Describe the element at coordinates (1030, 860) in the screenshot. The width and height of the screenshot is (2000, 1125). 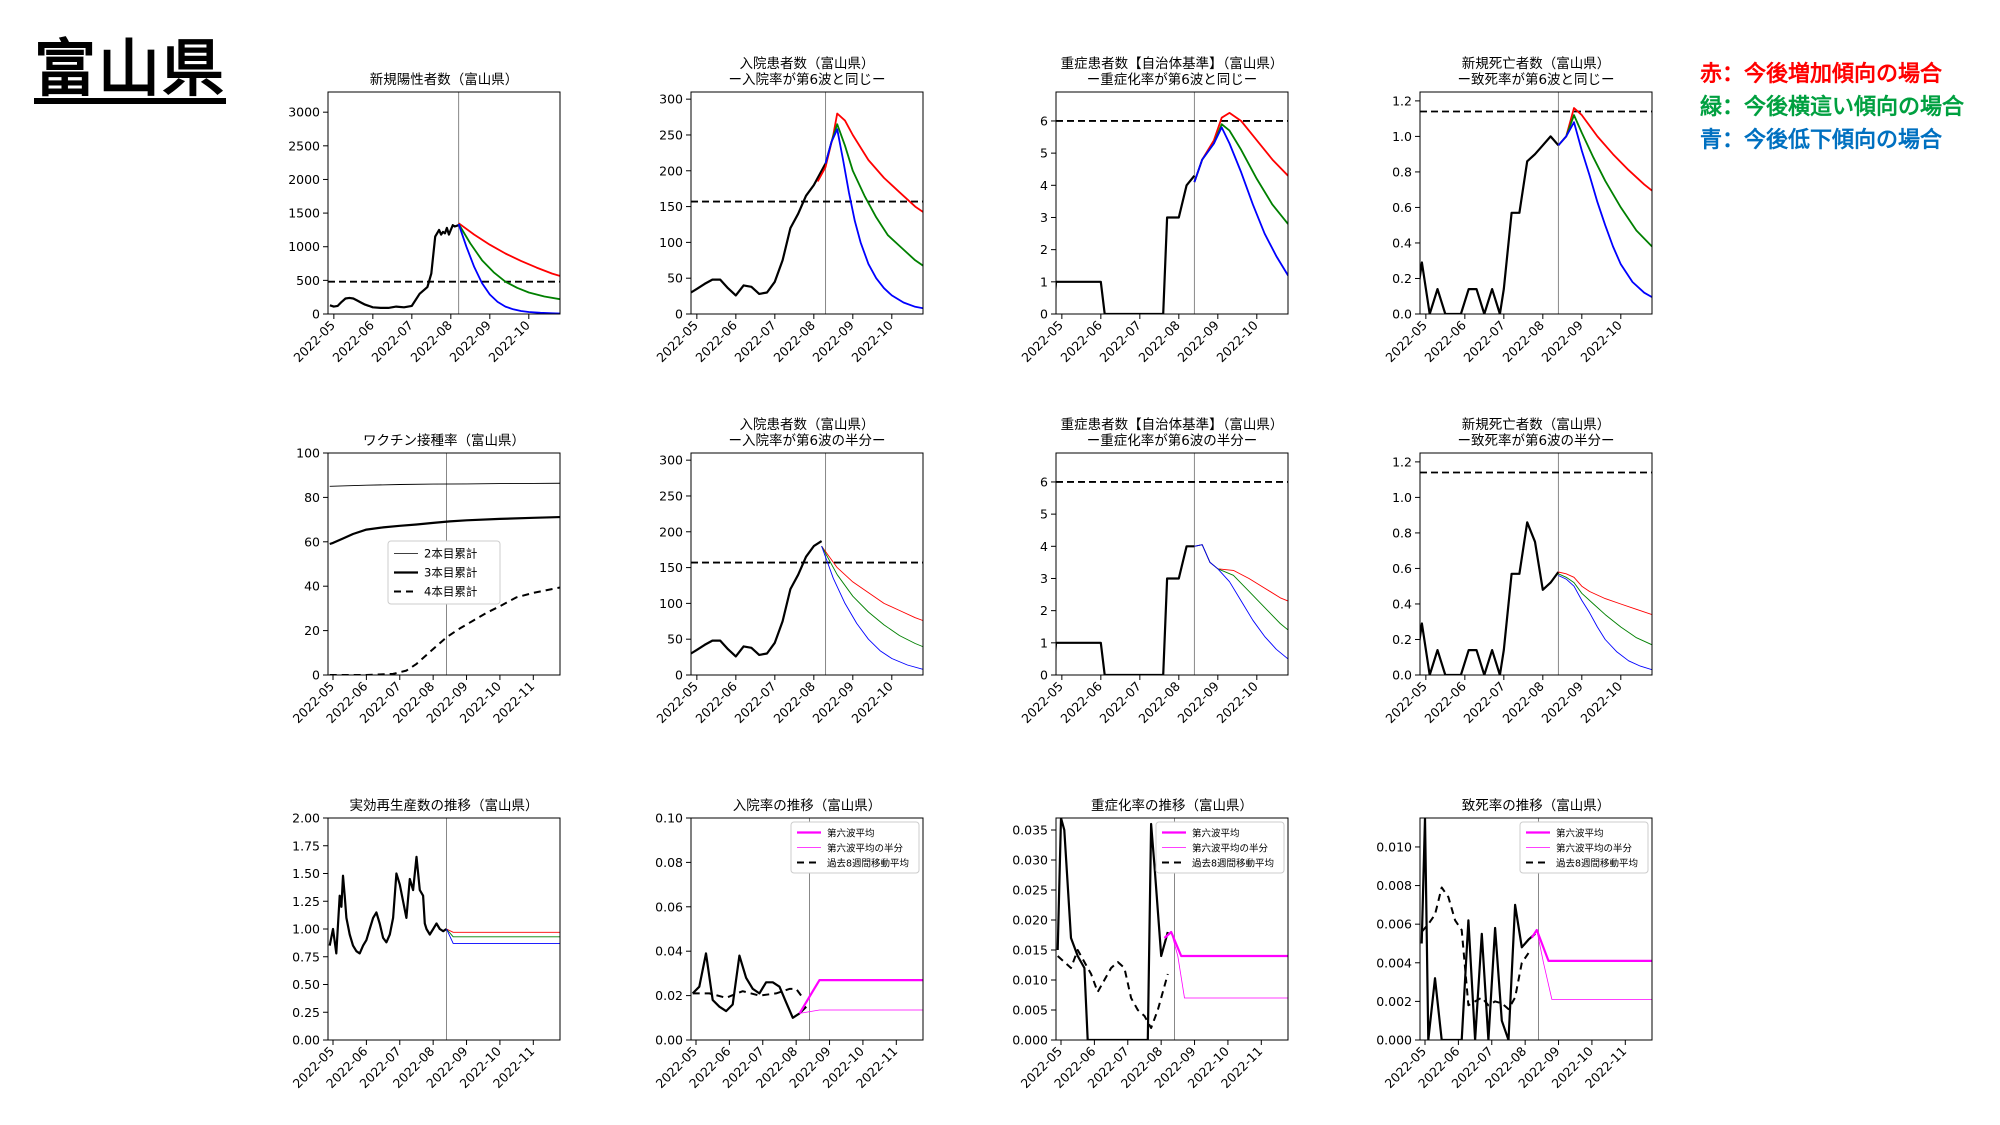
I see `y-tick-label: 0.030` at that location.